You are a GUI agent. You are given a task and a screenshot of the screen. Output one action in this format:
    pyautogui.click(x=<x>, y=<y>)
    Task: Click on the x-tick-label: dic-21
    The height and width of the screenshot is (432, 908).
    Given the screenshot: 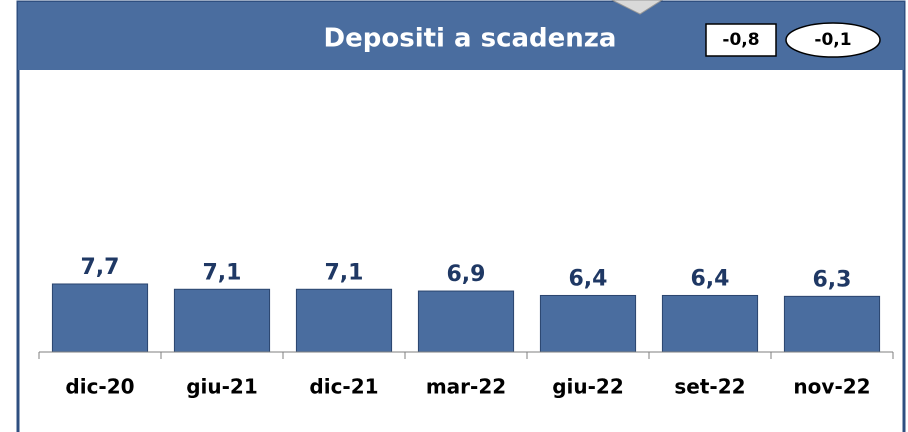 What is the action you would take?
    pyautogui.click(x=343, y=387)
    